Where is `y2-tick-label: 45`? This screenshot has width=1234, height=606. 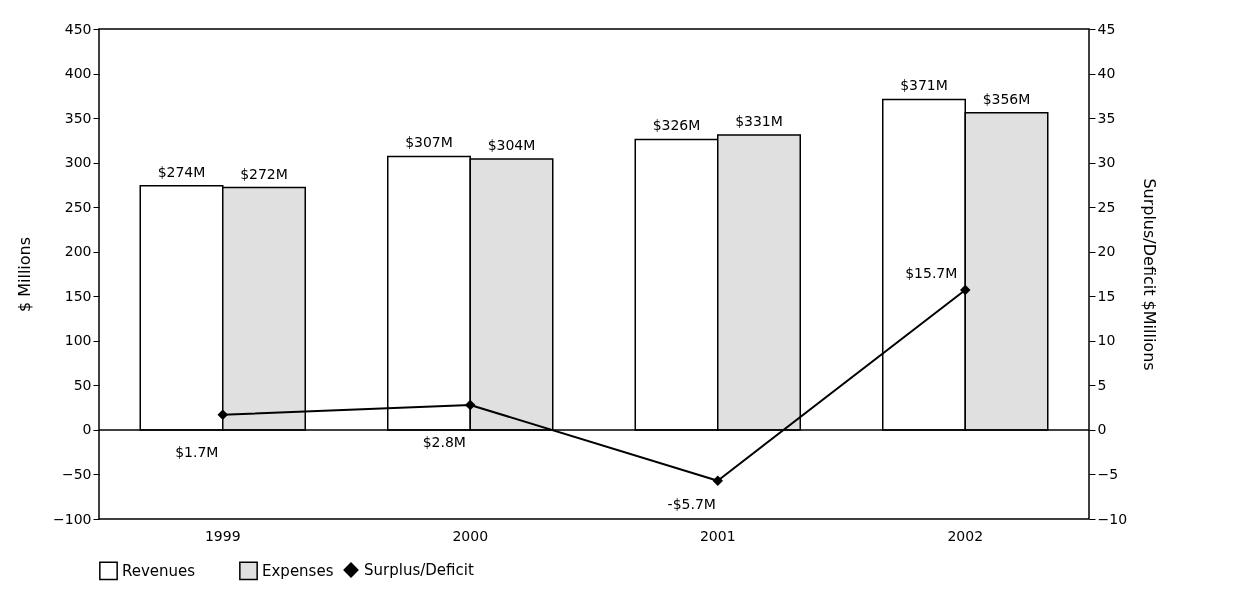
y2-tick-label: 45 is located at coordinates (1106, 28).